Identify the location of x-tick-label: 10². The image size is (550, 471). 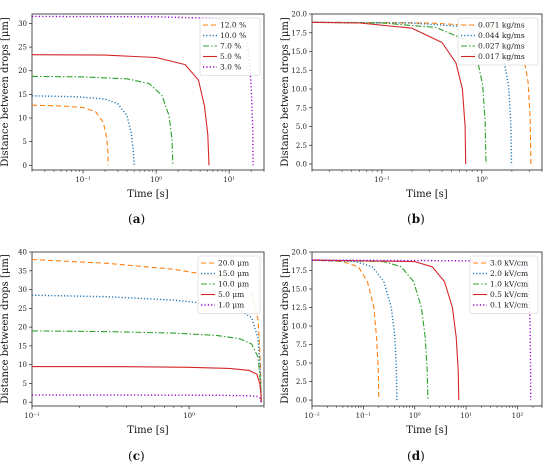
(518, 416).